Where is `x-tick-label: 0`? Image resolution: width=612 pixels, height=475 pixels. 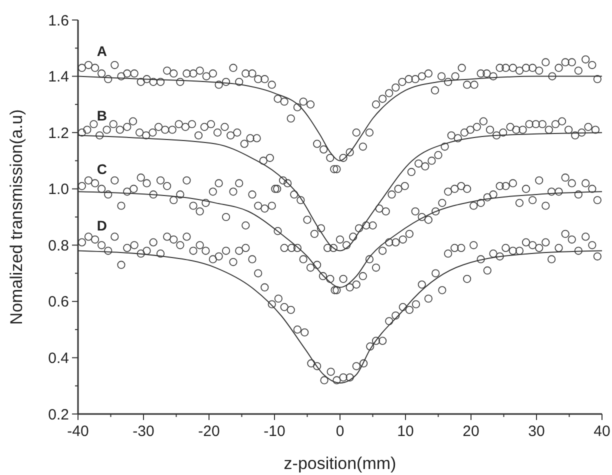
x-tick-label: 0 is located at coordinates (340, 431).